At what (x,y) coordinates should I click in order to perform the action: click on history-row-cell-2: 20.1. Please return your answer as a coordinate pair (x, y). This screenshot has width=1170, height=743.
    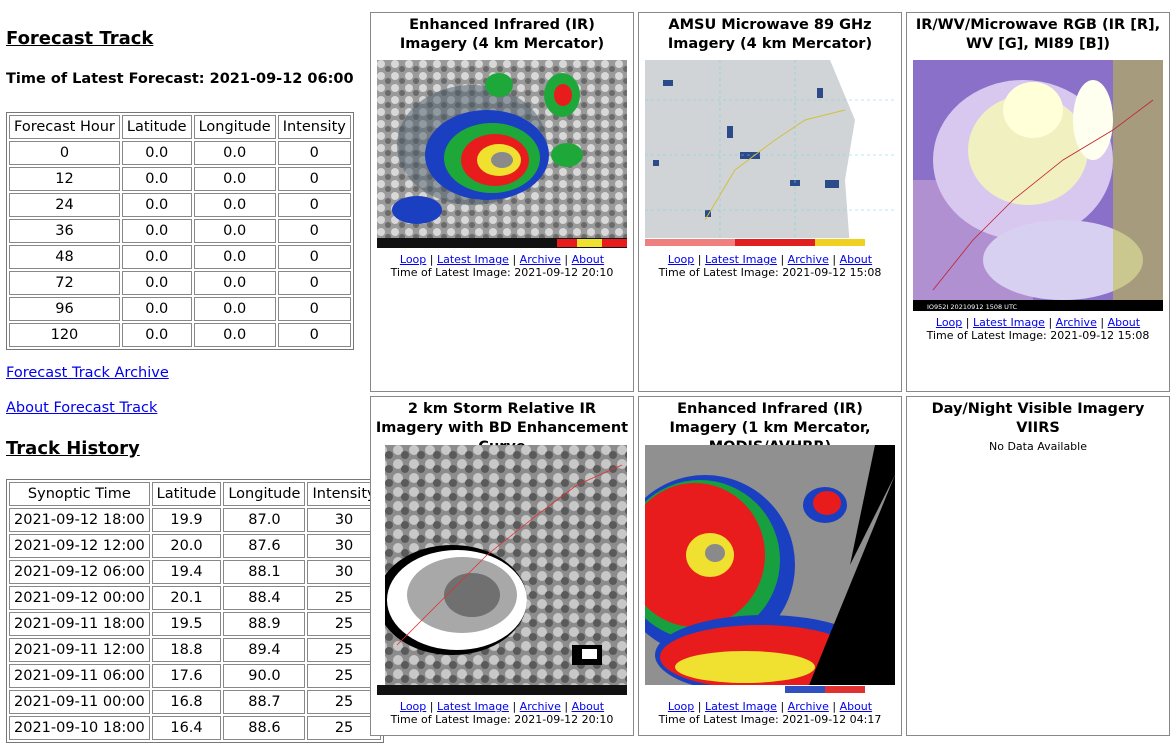
    Looking at the image, I should click on (186, 598).